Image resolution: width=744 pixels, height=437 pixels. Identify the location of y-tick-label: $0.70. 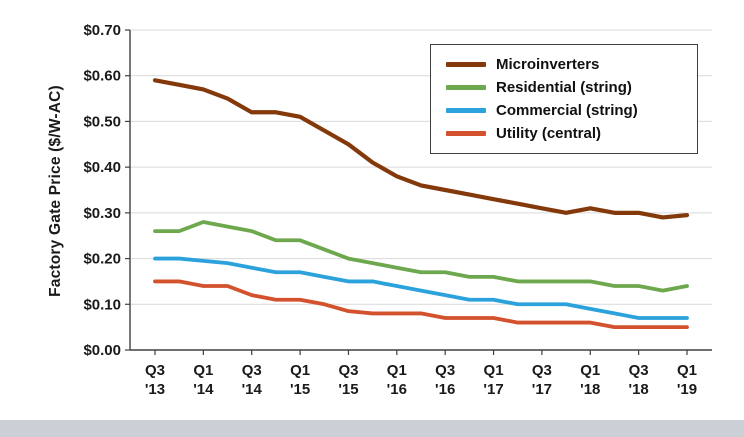
(102, 30).